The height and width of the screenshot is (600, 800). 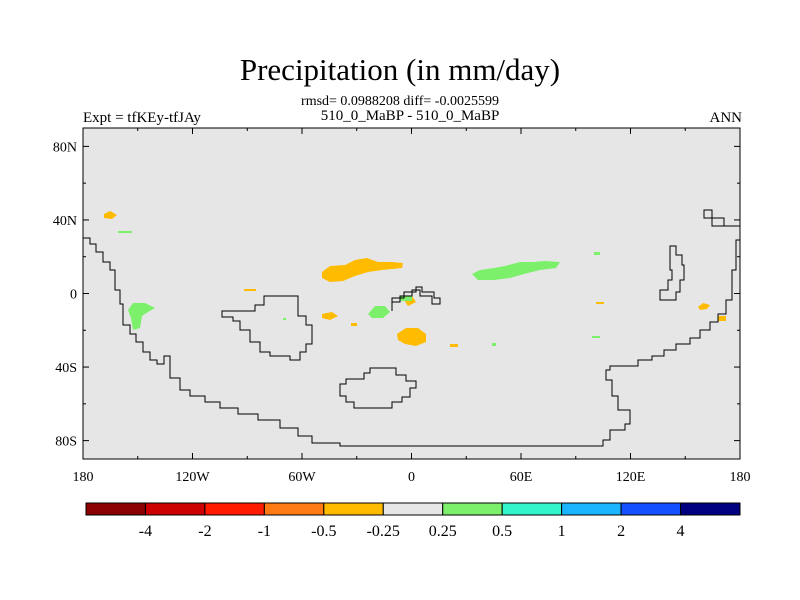 I want to click on coastline-south-island, so click(x=378, y=388).